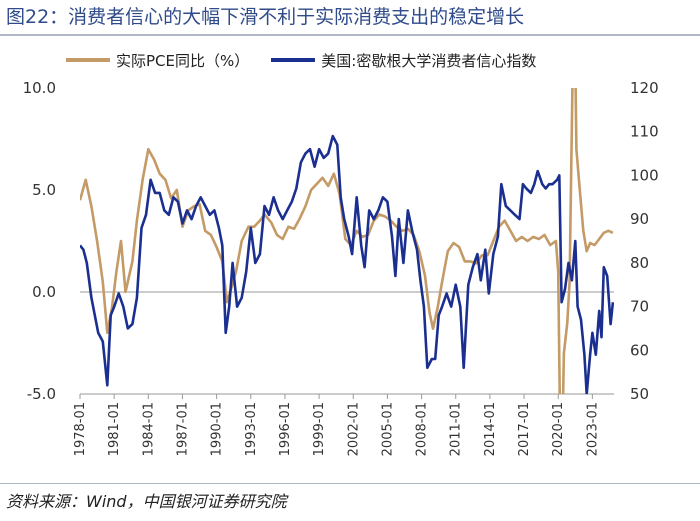 The image size is (700, 521). What do you see at coordinates (265, 17) in the screenshot?
I see `chart-title: 图22：消费者信心的大幅下滑不利于实际消费支出的稳定增长` at bounding box center [265, 17].